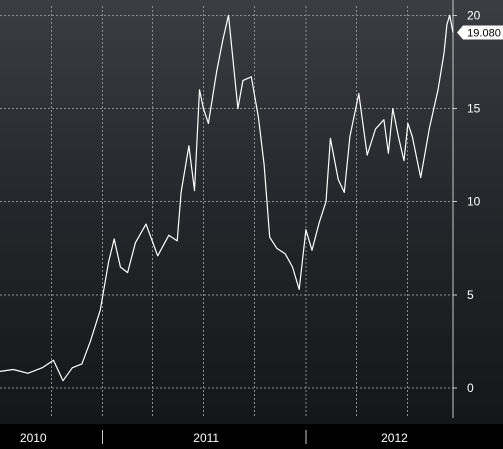  What do you see at coordinates (470, 295) in the screenshot?
I see `y-tick-label-5: 5` at bounding box center [470, 295].